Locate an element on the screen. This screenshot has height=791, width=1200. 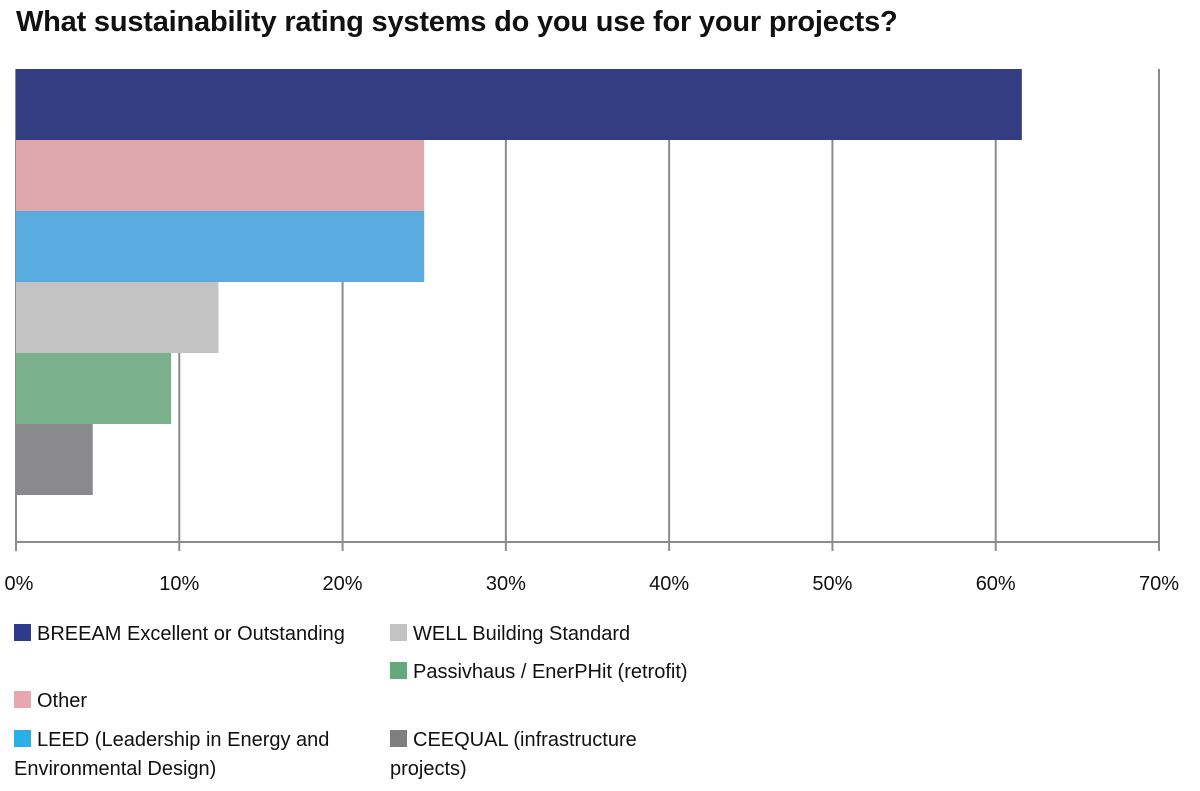
x-tick-label: 0% is located at coordinates (19, 584).